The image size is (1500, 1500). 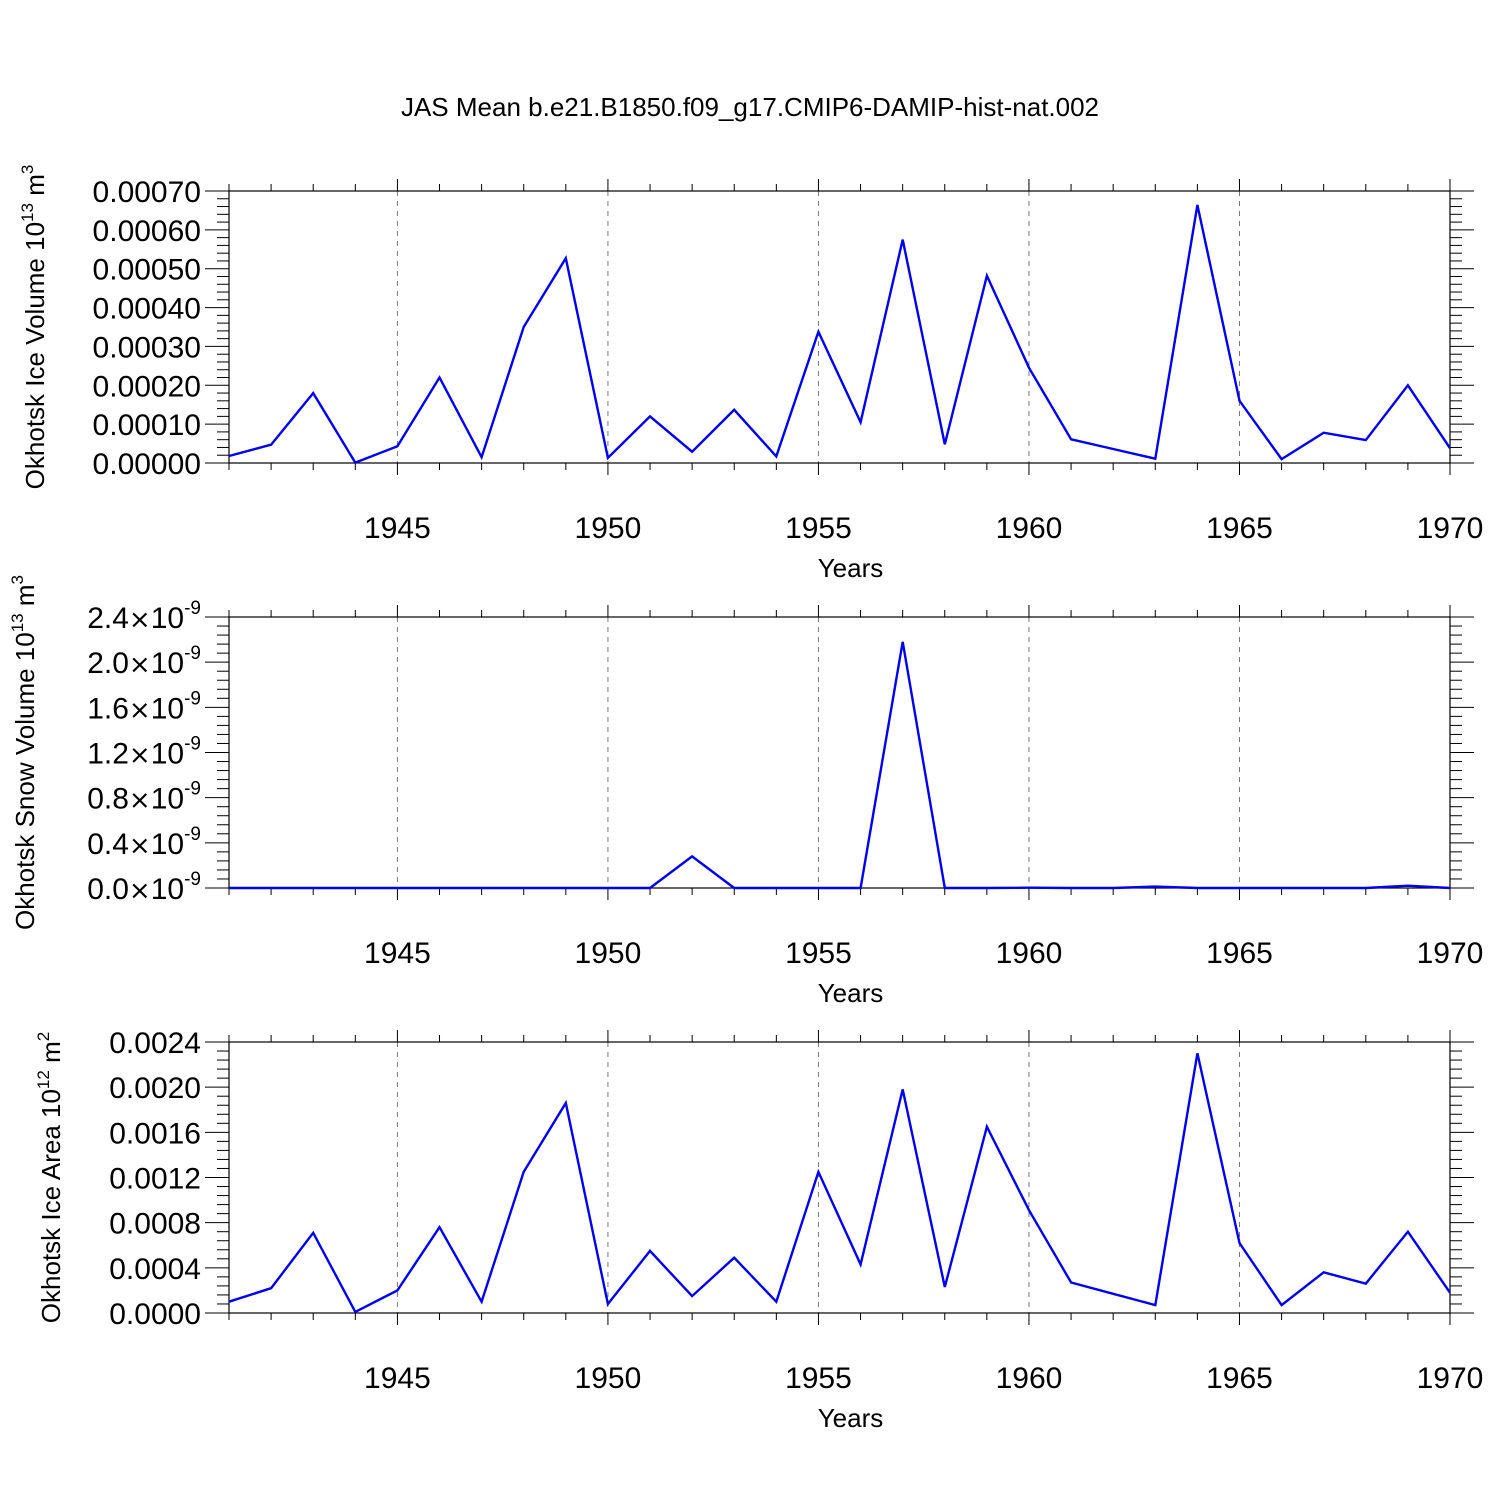 What do you see at coordinates (155, 1314) in the screenshot?
I see `y-tick-label: 0.0000` at bounding box center [155, 1314].